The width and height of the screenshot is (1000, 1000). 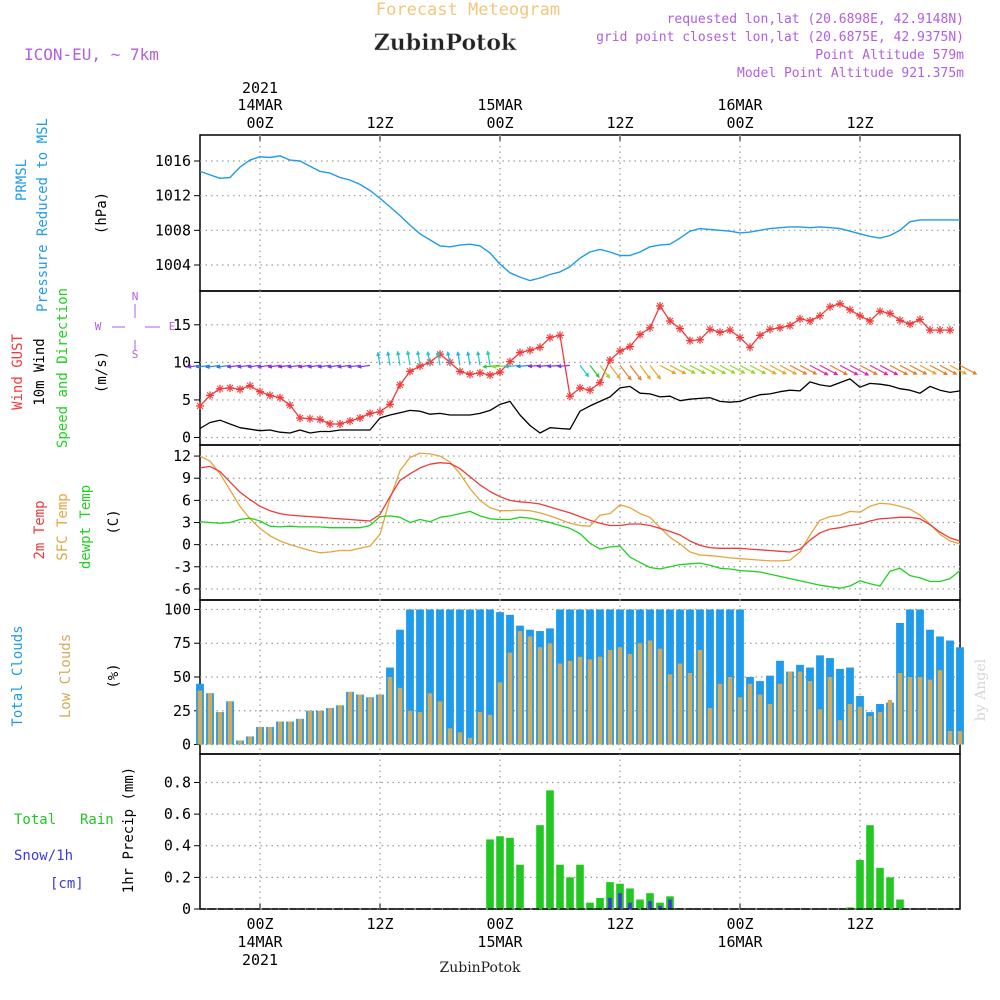 What do you see at coordinates (260, 960) in the screenshot?
I see `bottom-time-label: 2021` at bounding box center [260, 960].